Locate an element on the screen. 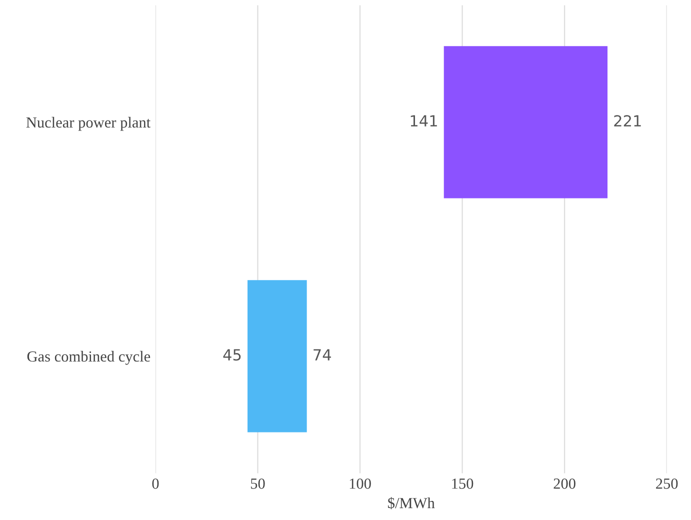 This screenshot has width=691, height=520. x-tick-label: 250 is located at coordinates (667, 483).